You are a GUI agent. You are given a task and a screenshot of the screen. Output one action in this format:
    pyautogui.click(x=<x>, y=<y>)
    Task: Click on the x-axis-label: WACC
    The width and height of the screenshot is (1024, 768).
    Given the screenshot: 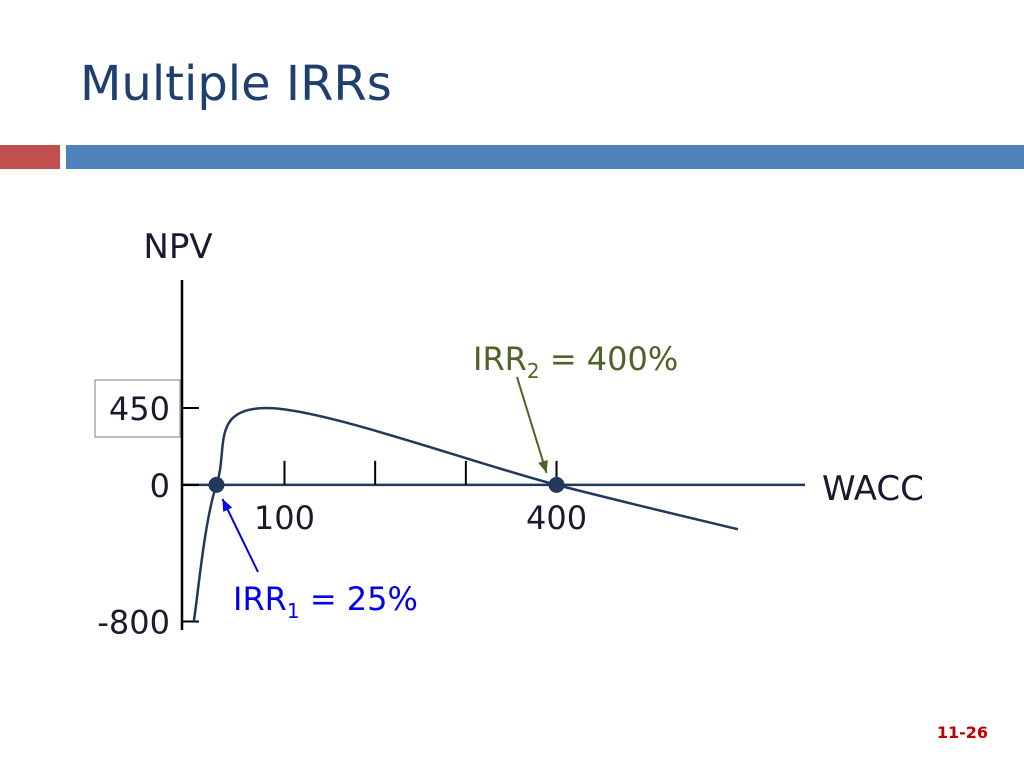 What is the action you would take?
    pyautogui.click(x=873, y=489)
    